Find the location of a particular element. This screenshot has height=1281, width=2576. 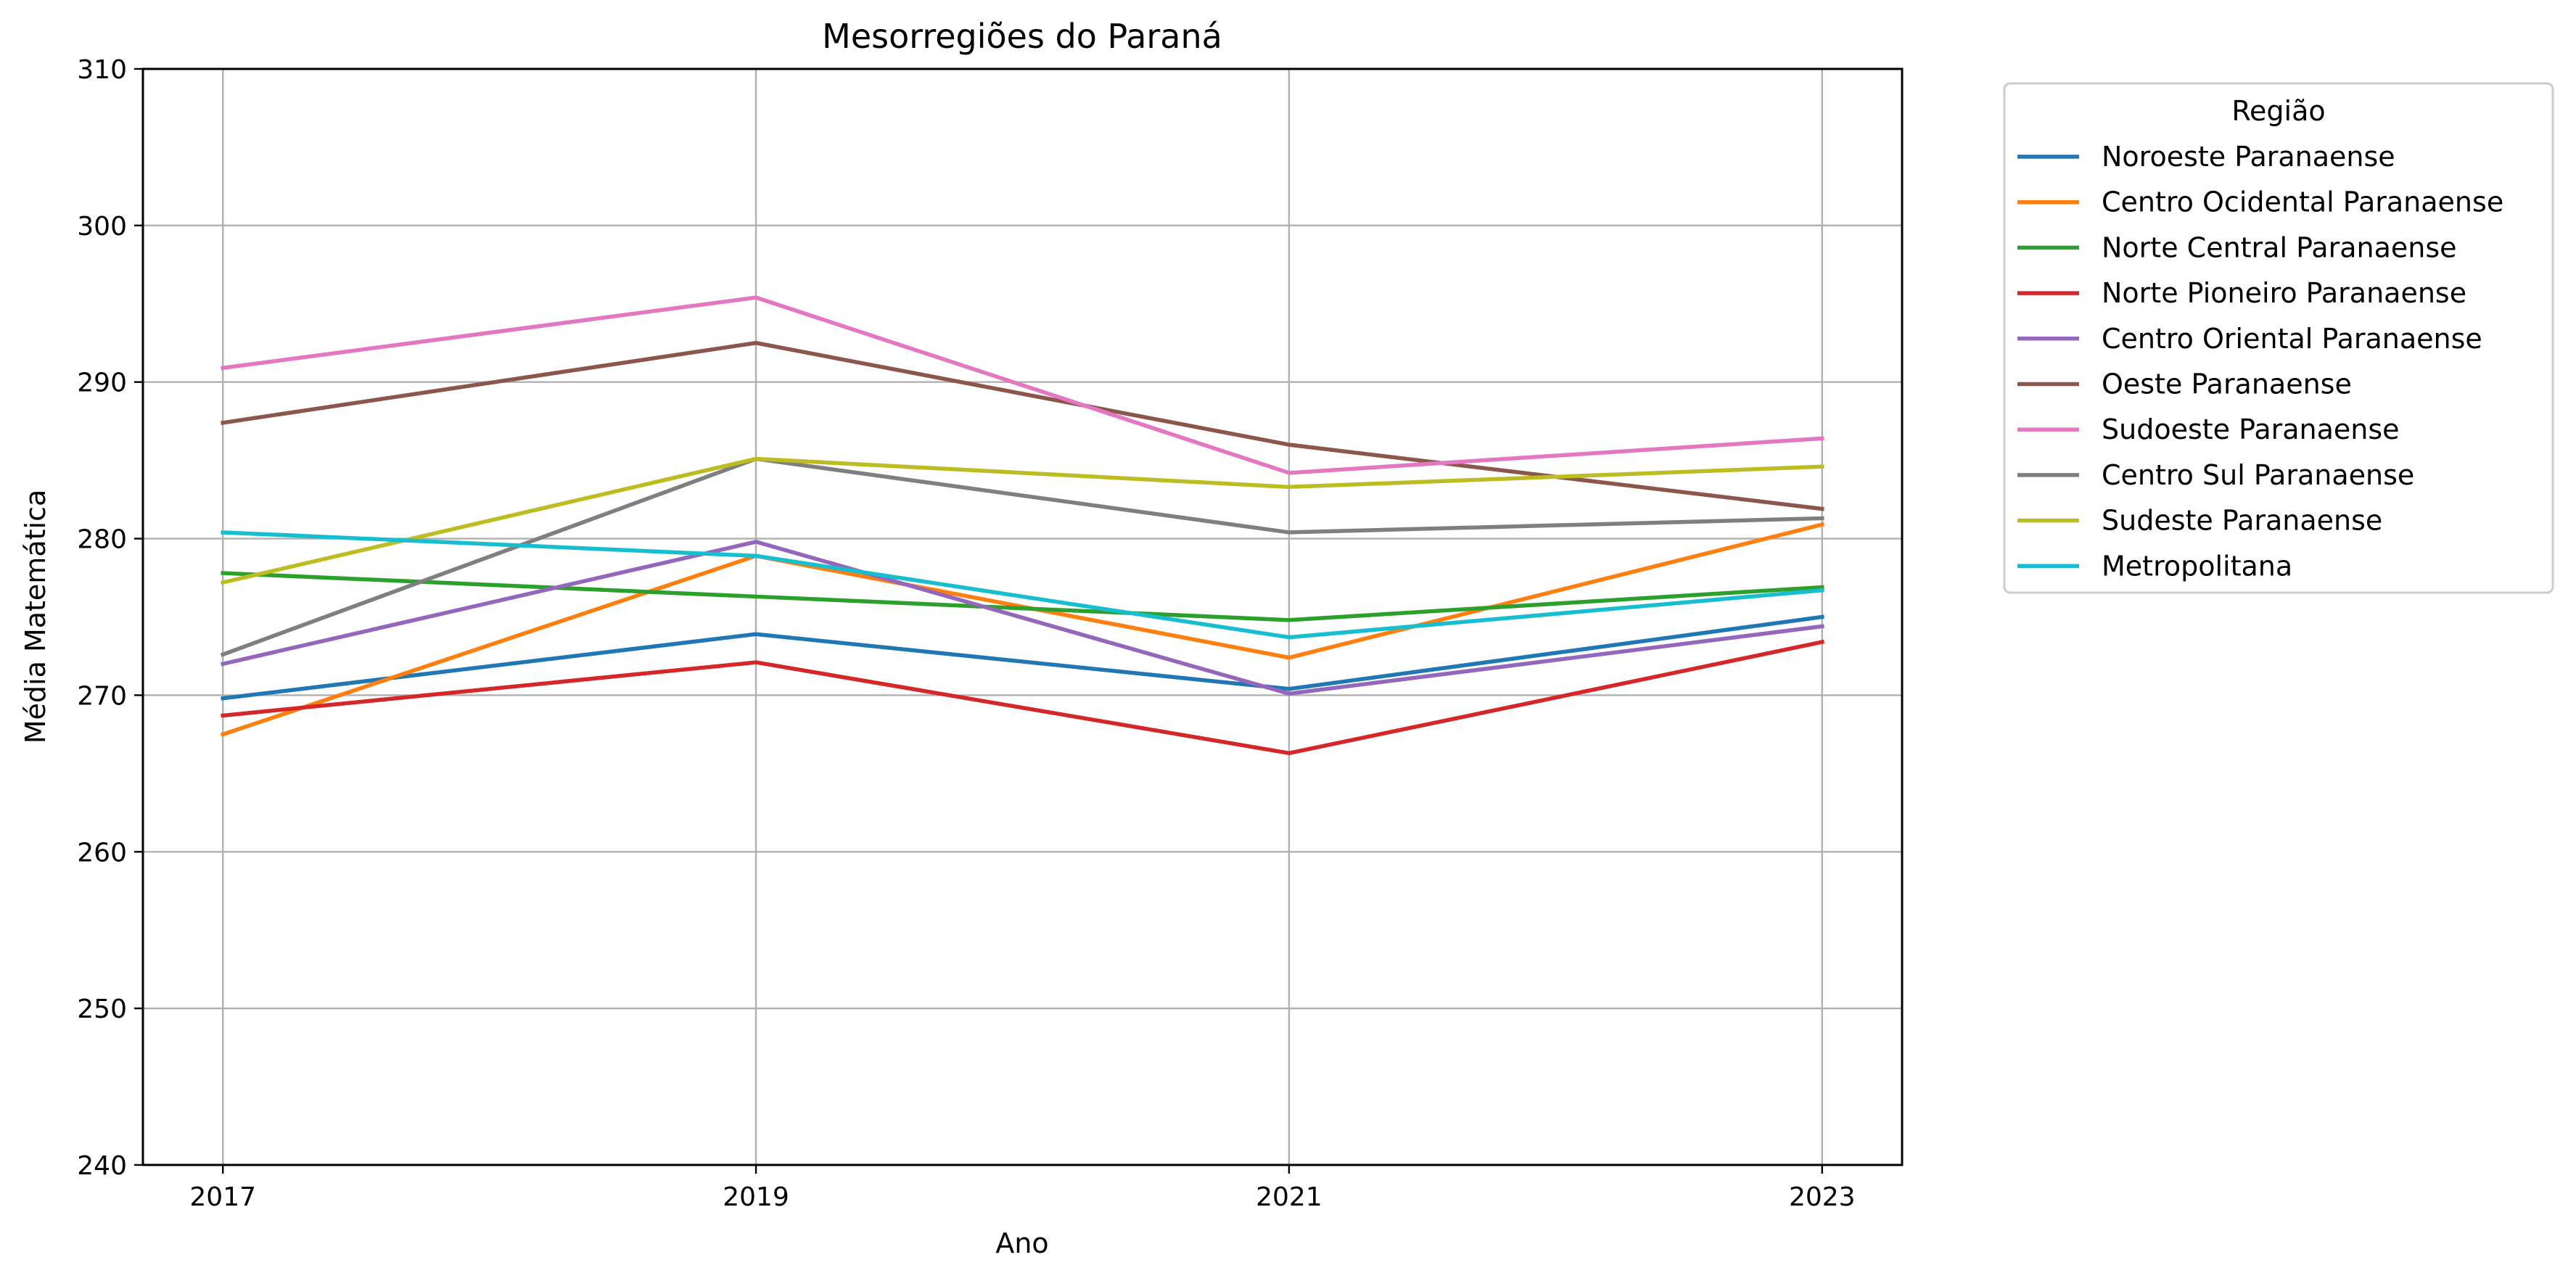

legend-label: Oeste Paranaense is located at coordinates (2227, 384).